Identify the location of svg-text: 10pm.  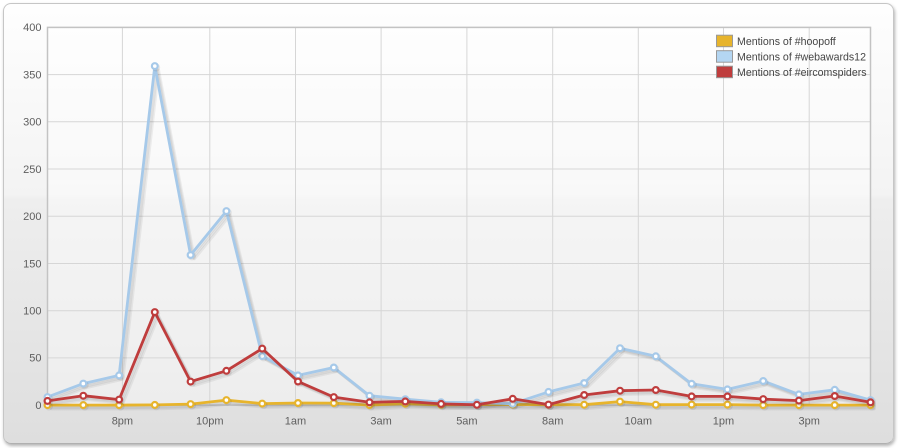
(210, 422).